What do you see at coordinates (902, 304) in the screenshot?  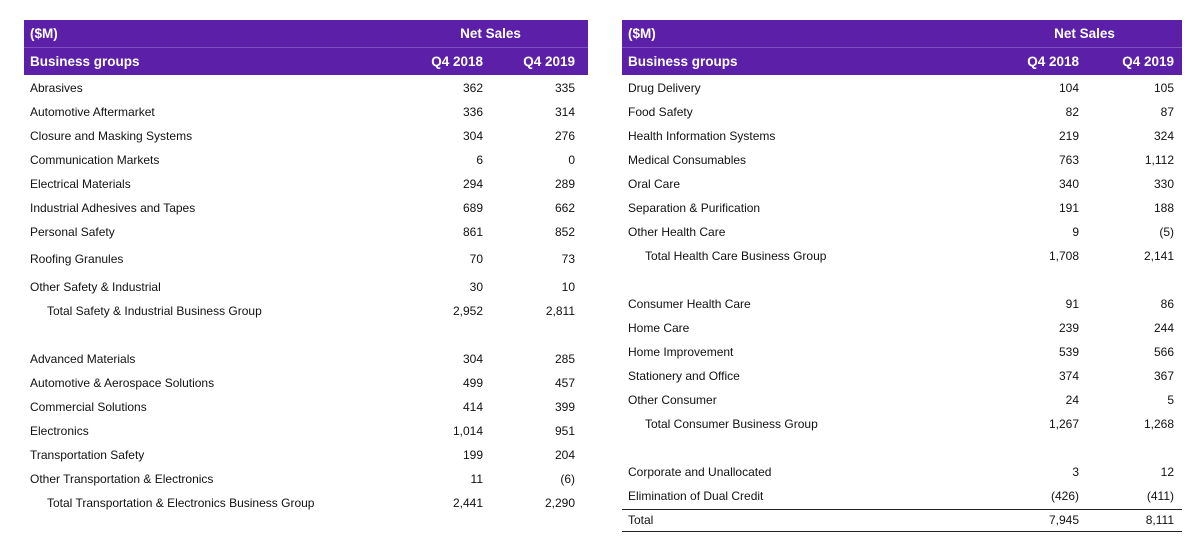 I see `table-row: Consumer Health Care 91 86` at bounding box center [902, 304].